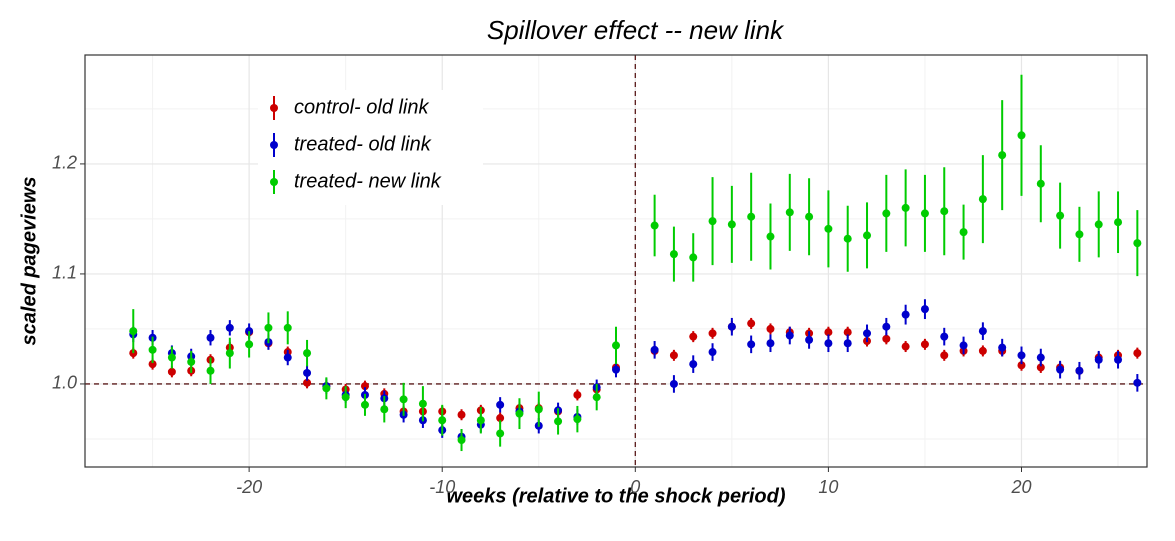  I want to click on y-tick-label: 1.0, so click(64, 383).